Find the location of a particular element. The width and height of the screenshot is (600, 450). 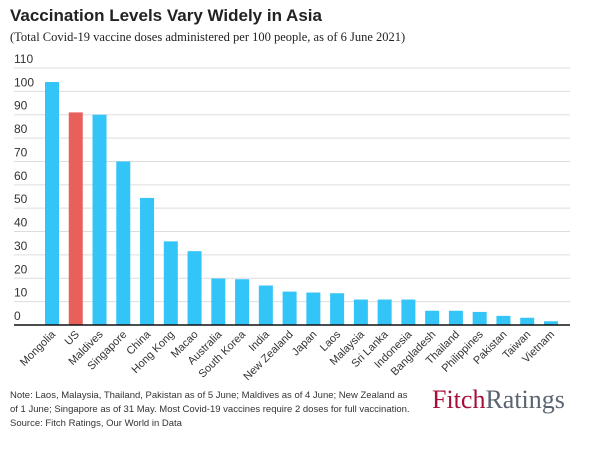

bar-china is located at coordinates (147, 261).